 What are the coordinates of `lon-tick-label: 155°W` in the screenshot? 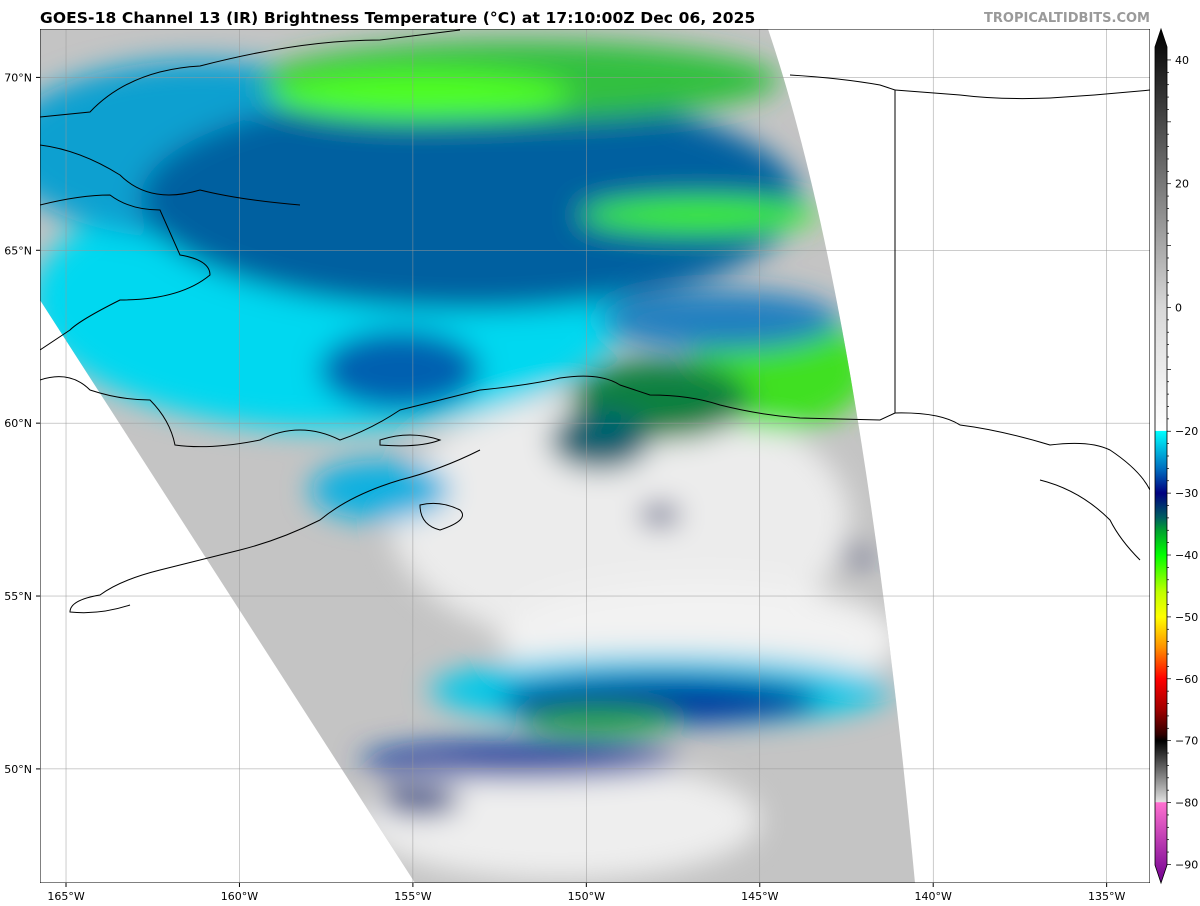 It's located at (412, 896).